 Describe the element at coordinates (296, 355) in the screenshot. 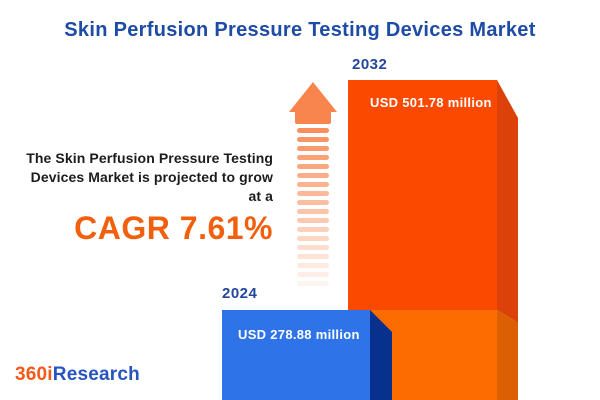

I see `bar-2024-front` at that location.